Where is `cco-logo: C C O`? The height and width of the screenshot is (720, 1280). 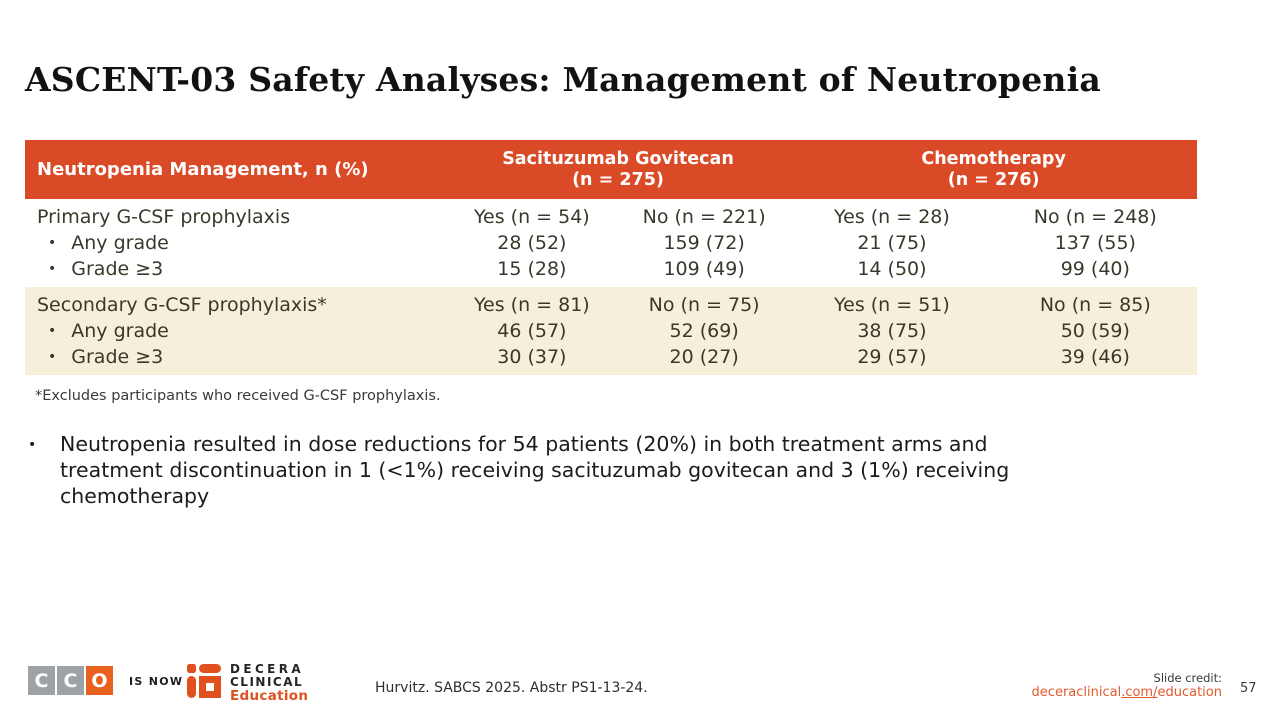
cco-logo: C C O is located at coordinates (70, 680).